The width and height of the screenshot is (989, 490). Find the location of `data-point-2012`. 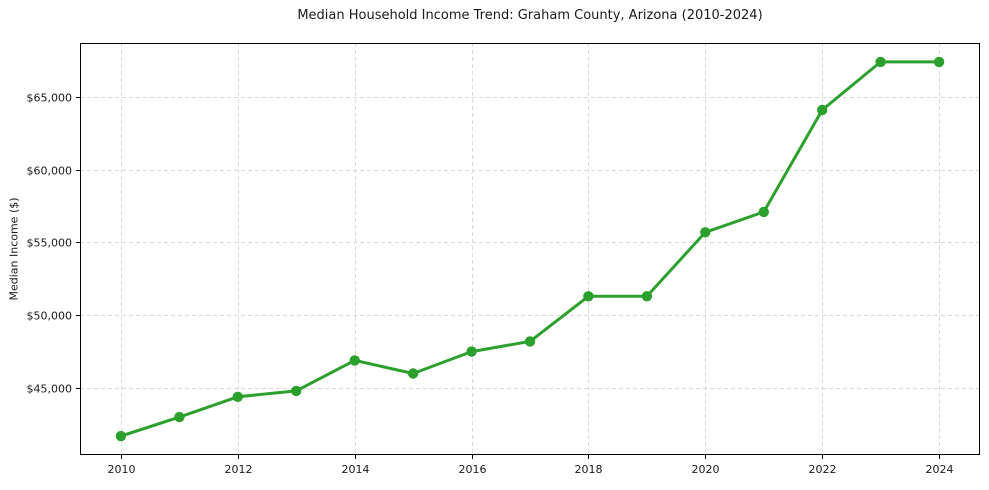

data-point-2012 is located at coordinates (237, 396).